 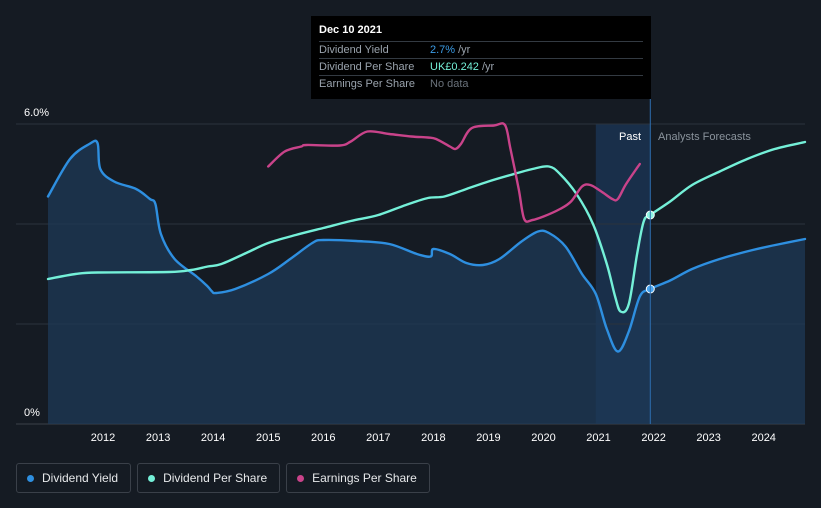 I want to click on legend-item-dividend-per-share: Dividend Per Share, so click(x=209, y=478).